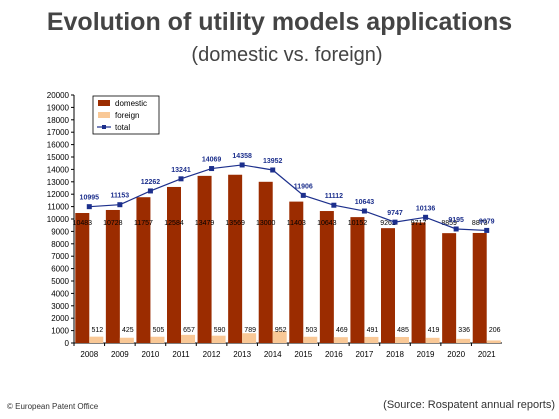 The width and height of the screenshot is (559, 419). I want to click on foreign-data-label: 491, so click(373, 330).